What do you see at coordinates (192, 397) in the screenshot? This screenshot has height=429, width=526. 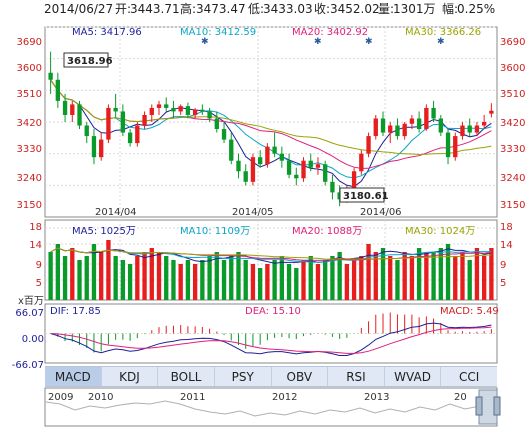 I see `overview-year: 2011` at bounding box center [192, 397].